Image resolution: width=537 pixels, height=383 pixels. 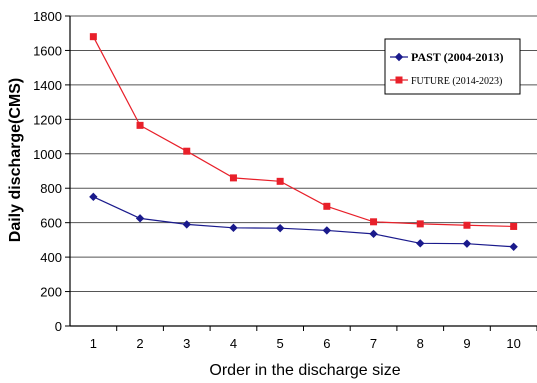 I want to click on y-tick-label: 400, so click(x=51, y=257).